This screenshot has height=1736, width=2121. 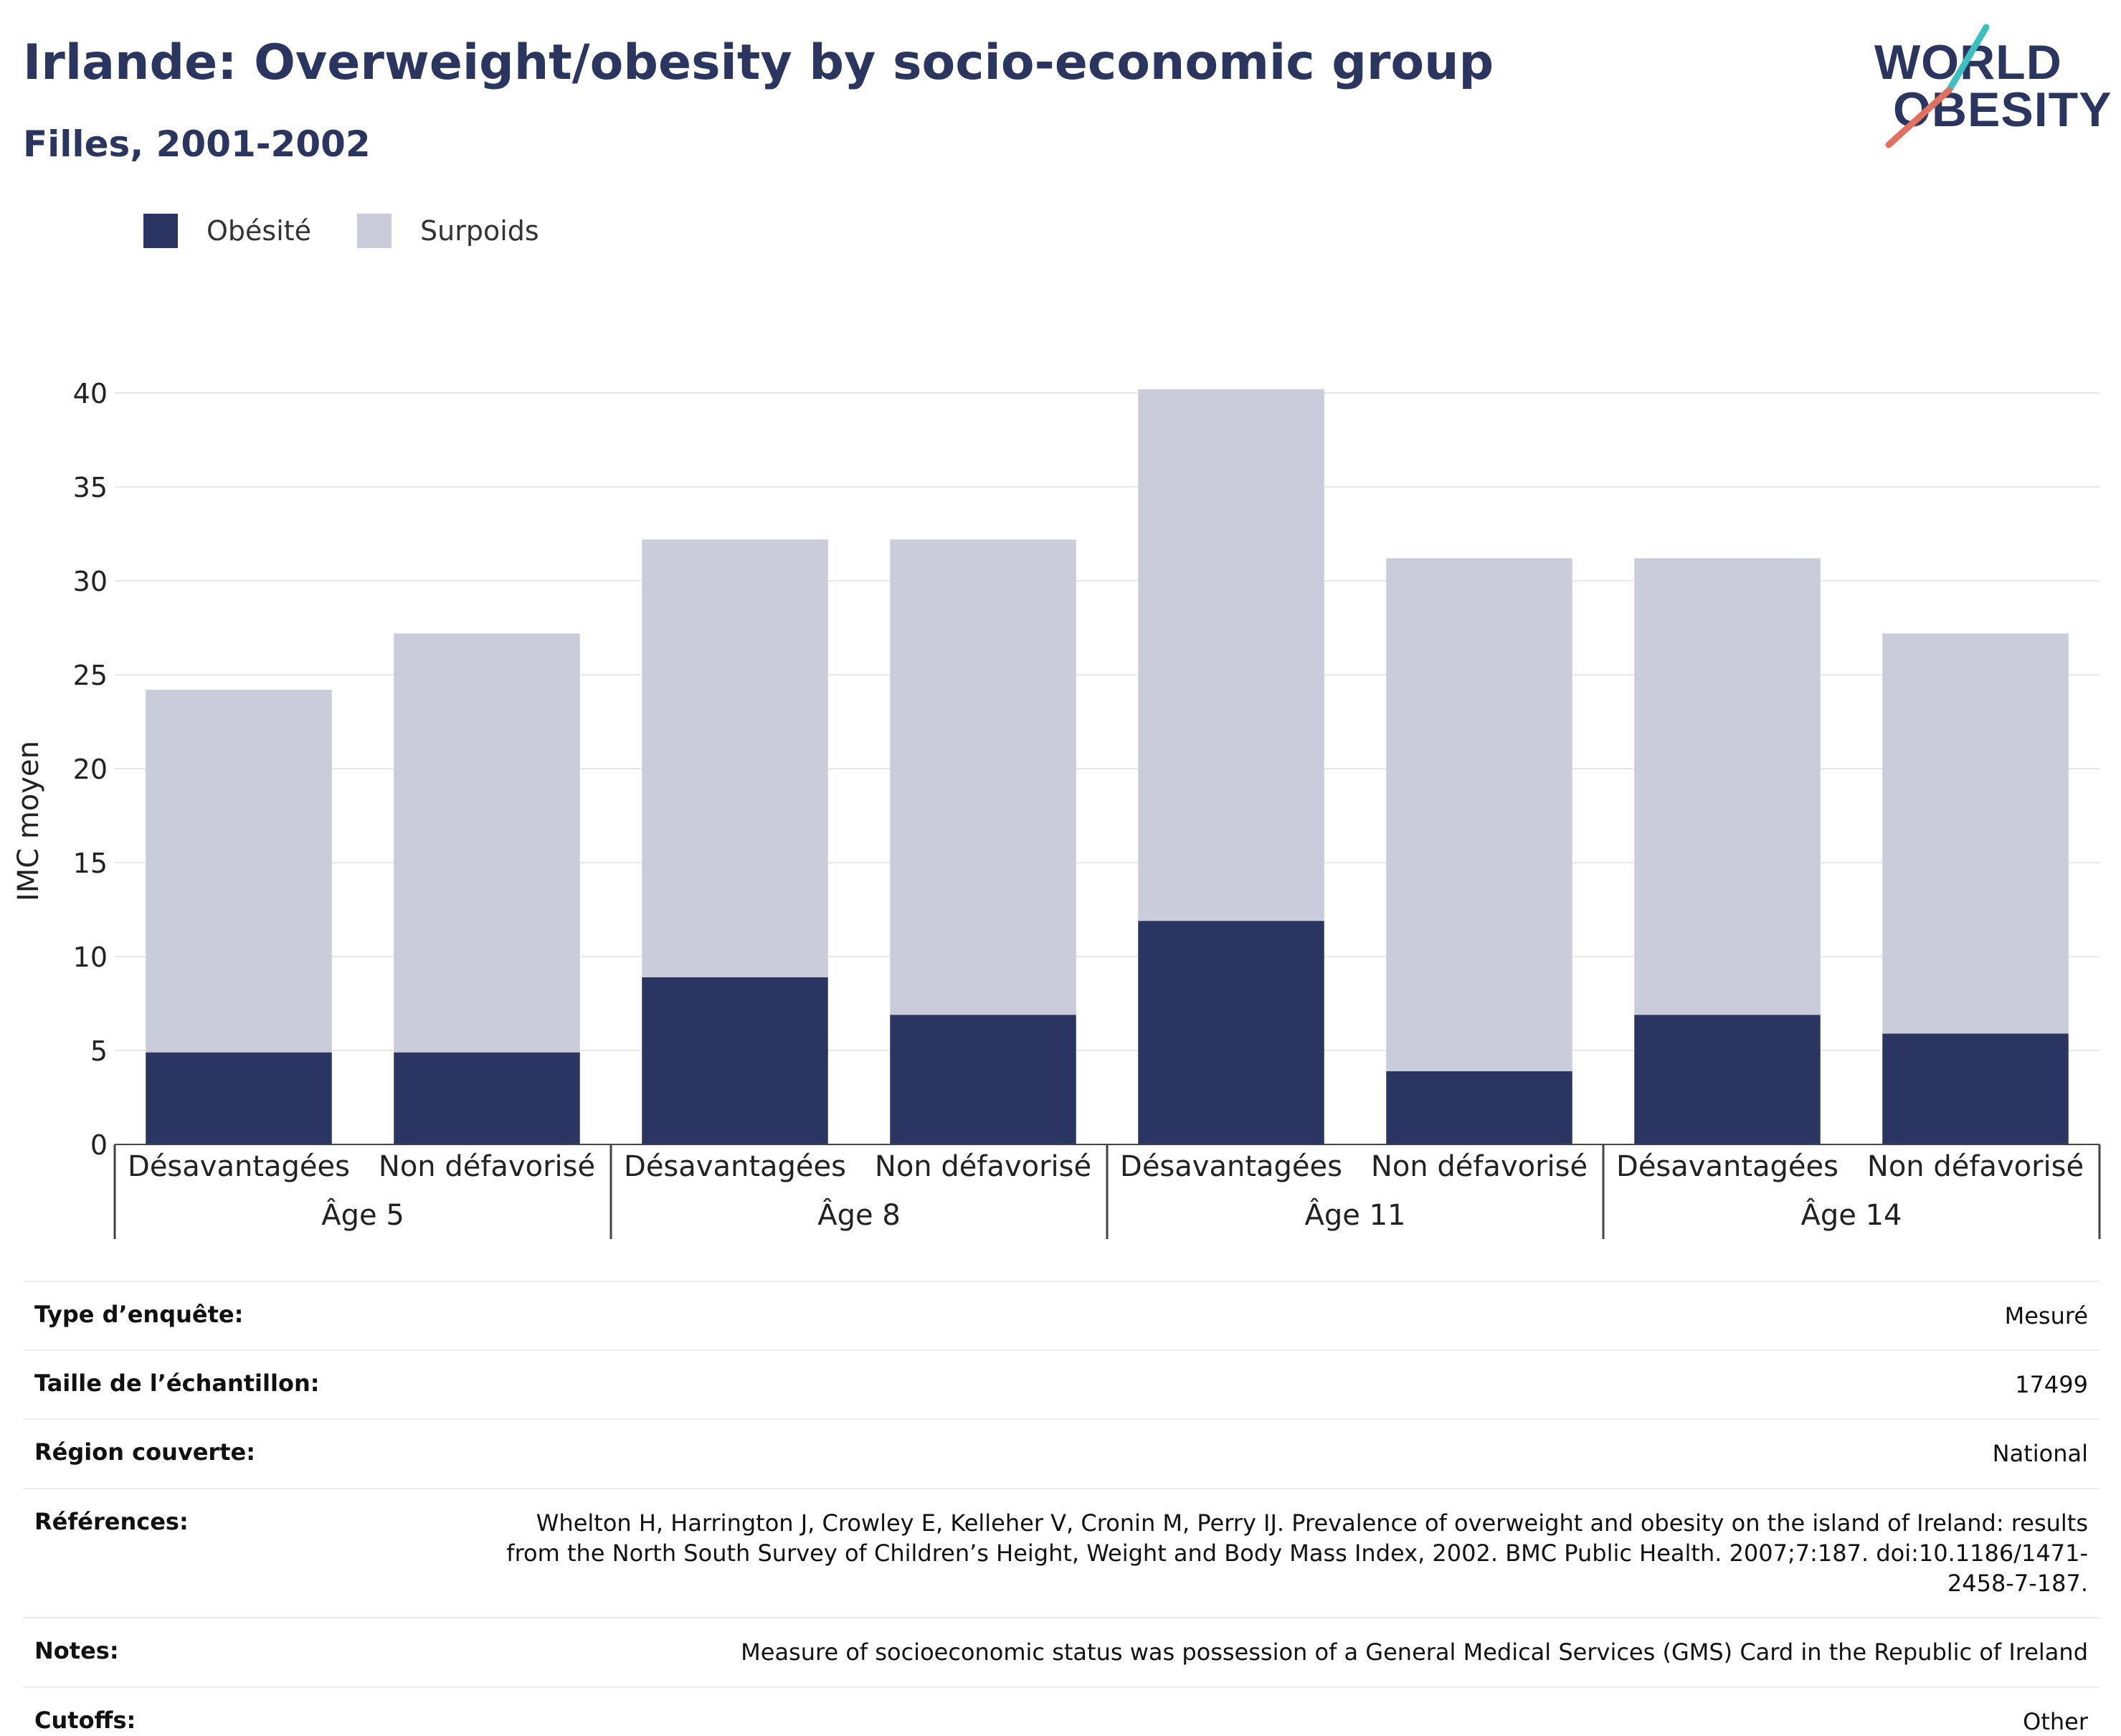 I want to click on group-label: Âge 5, so click(x=362, y=1214).